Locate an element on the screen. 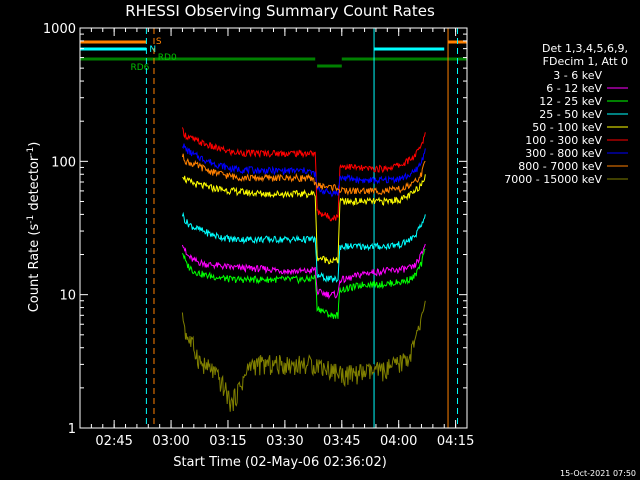  footer-date: 15-Oct-2021 07:50 is located at coordinates (598, 473).